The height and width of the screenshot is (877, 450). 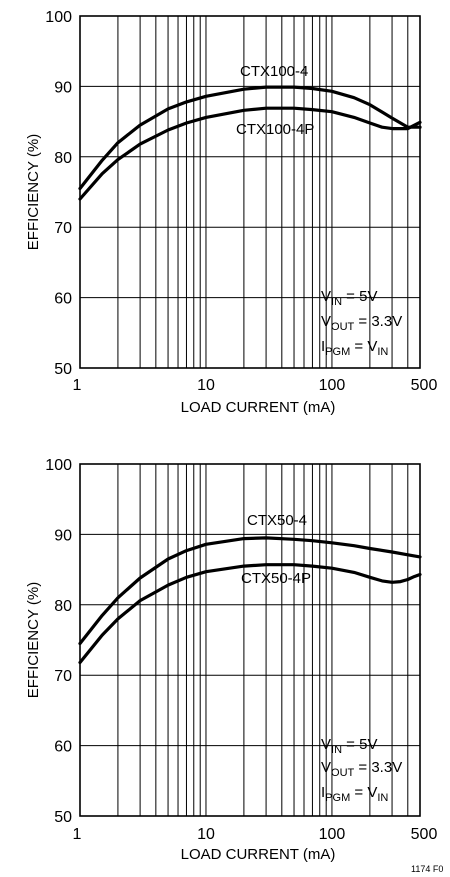 What do you see at coordinates (427, 869) in the screenshot?
I see `figure-footnote: 1174 F0` at bounding box center [427, 869].